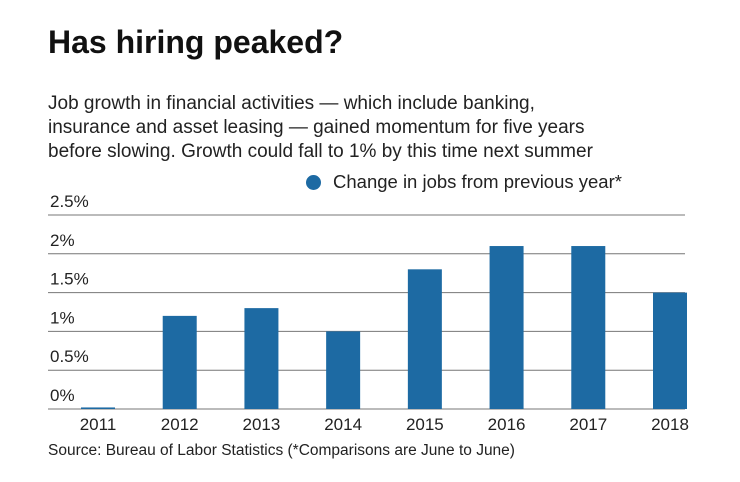  Describe the element at coordinates (262, 424) in the screenshot. I see `x-tick-label: 2013` at that location.